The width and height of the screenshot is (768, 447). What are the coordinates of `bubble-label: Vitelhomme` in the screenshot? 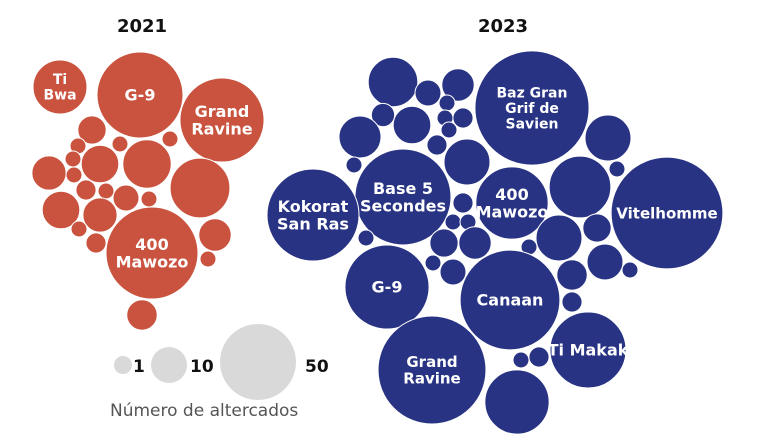 It's located at (666, 213).